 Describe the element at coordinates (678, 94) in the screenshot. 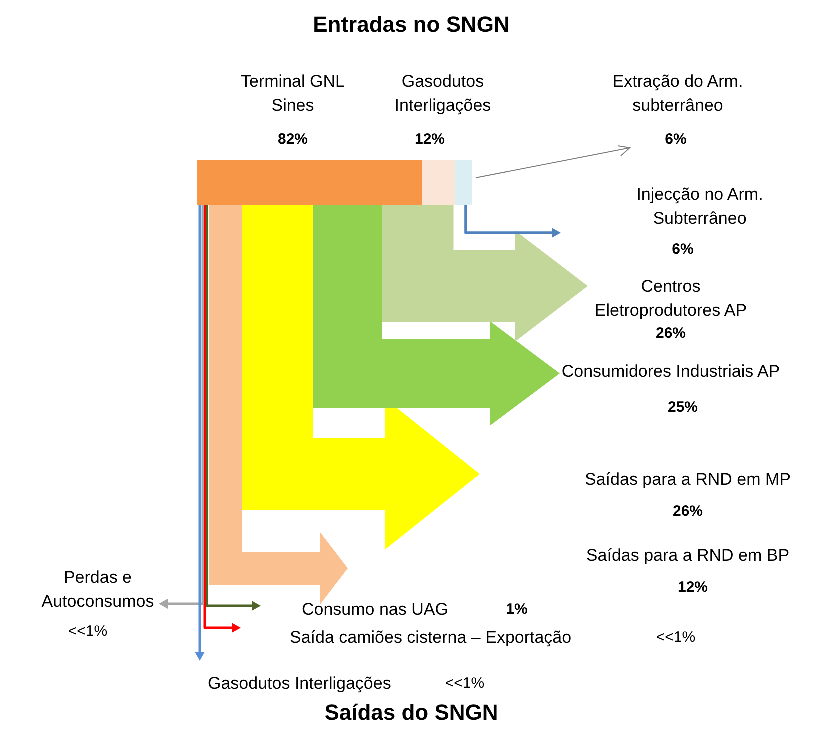

I see `category-label: Extração do Arm. subterrâneo` at that location.